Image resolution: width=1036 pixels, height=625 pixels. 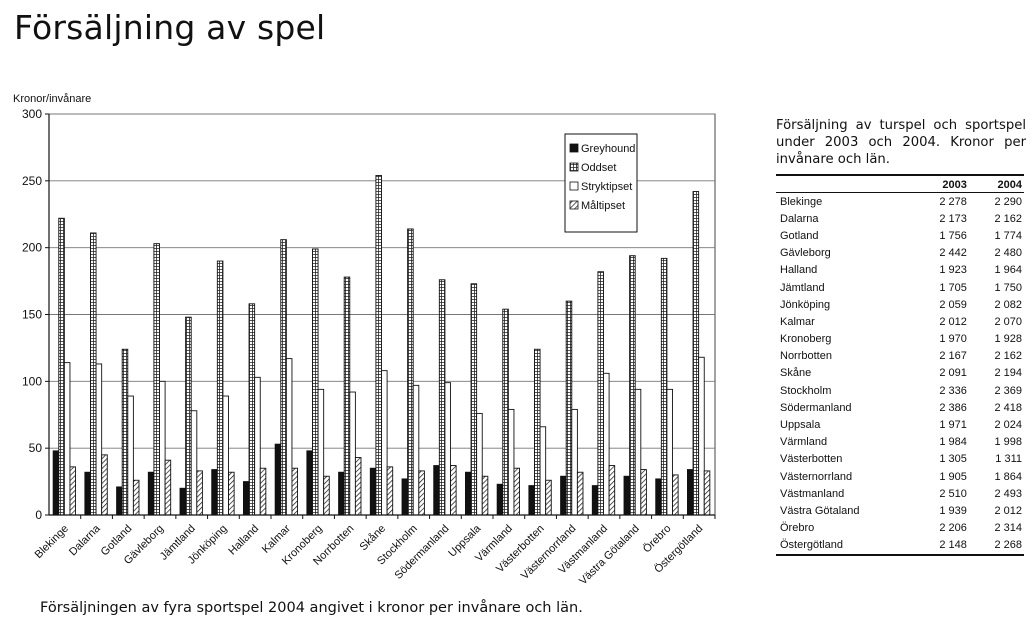 What do you see at coordinates (1008, 425) in the screenshot?
I see `table-cell-2004: 2 024` at bounding box center [1008, 425].